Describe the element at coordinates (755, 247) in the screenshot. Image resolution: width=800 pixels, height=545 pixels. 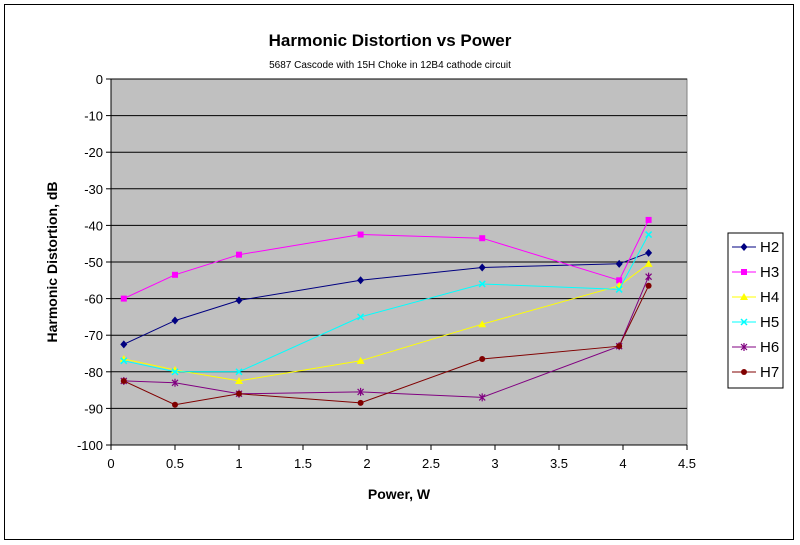
I see `legend-item-h2: H2` at that location.